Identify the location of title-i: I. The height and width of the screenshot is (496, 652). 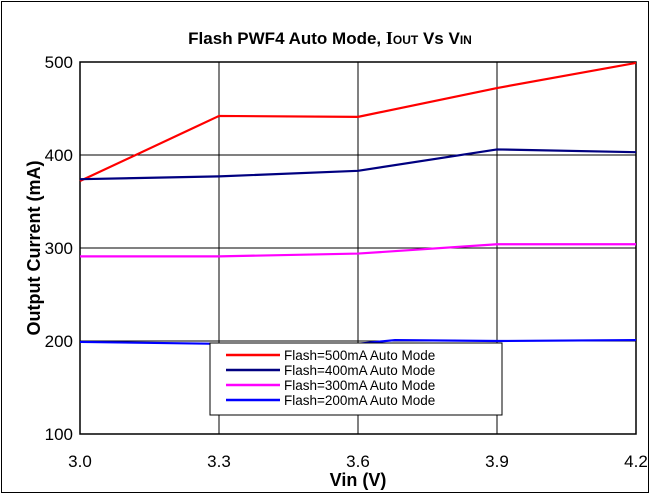
(389, 38).